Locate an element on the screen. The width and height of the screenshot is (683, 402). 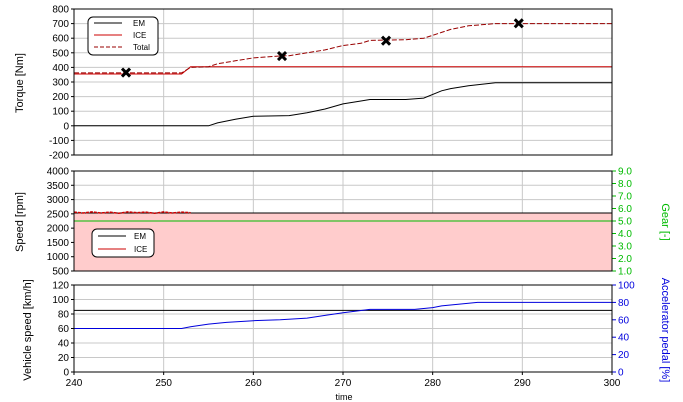
y2-tick-label: 2.0 is located at coordinates (625, 259).